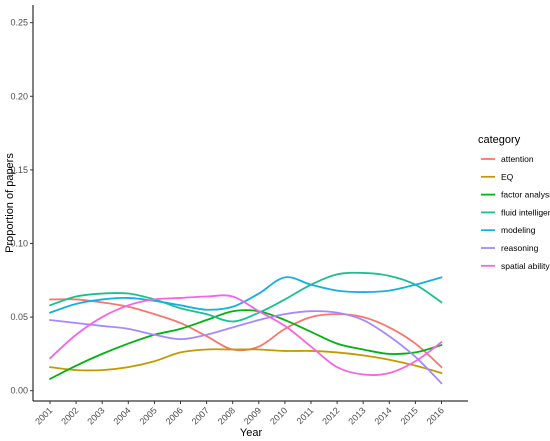  I want to click on x-tick-label: 2012, so click(330, 415).